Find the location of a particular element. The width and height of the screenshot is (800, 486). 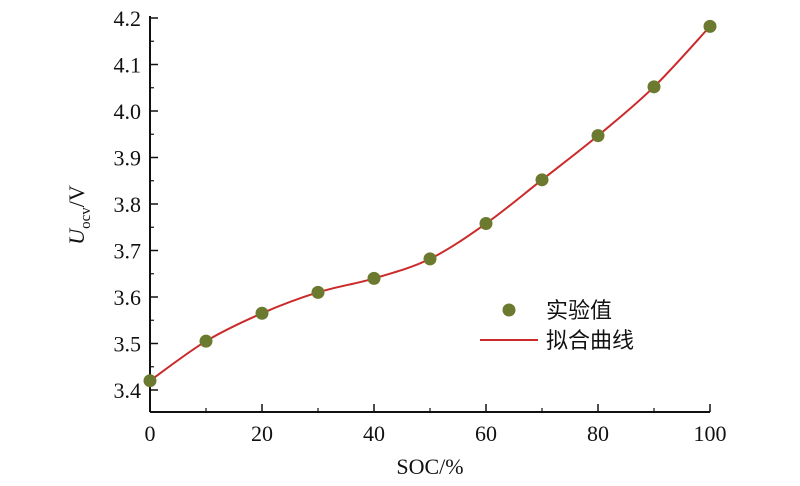

x-tick-label: 40 is located at coordinates (374, 433).